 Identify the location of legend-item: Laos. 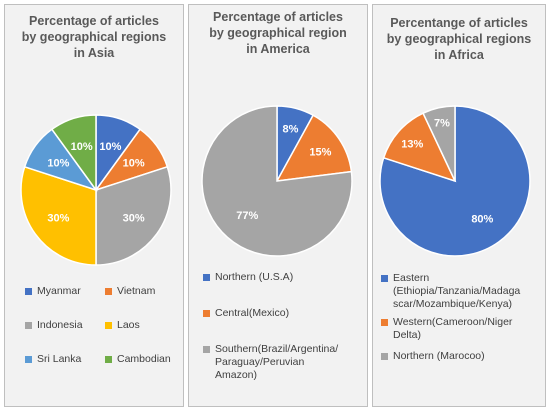
(122, 325).